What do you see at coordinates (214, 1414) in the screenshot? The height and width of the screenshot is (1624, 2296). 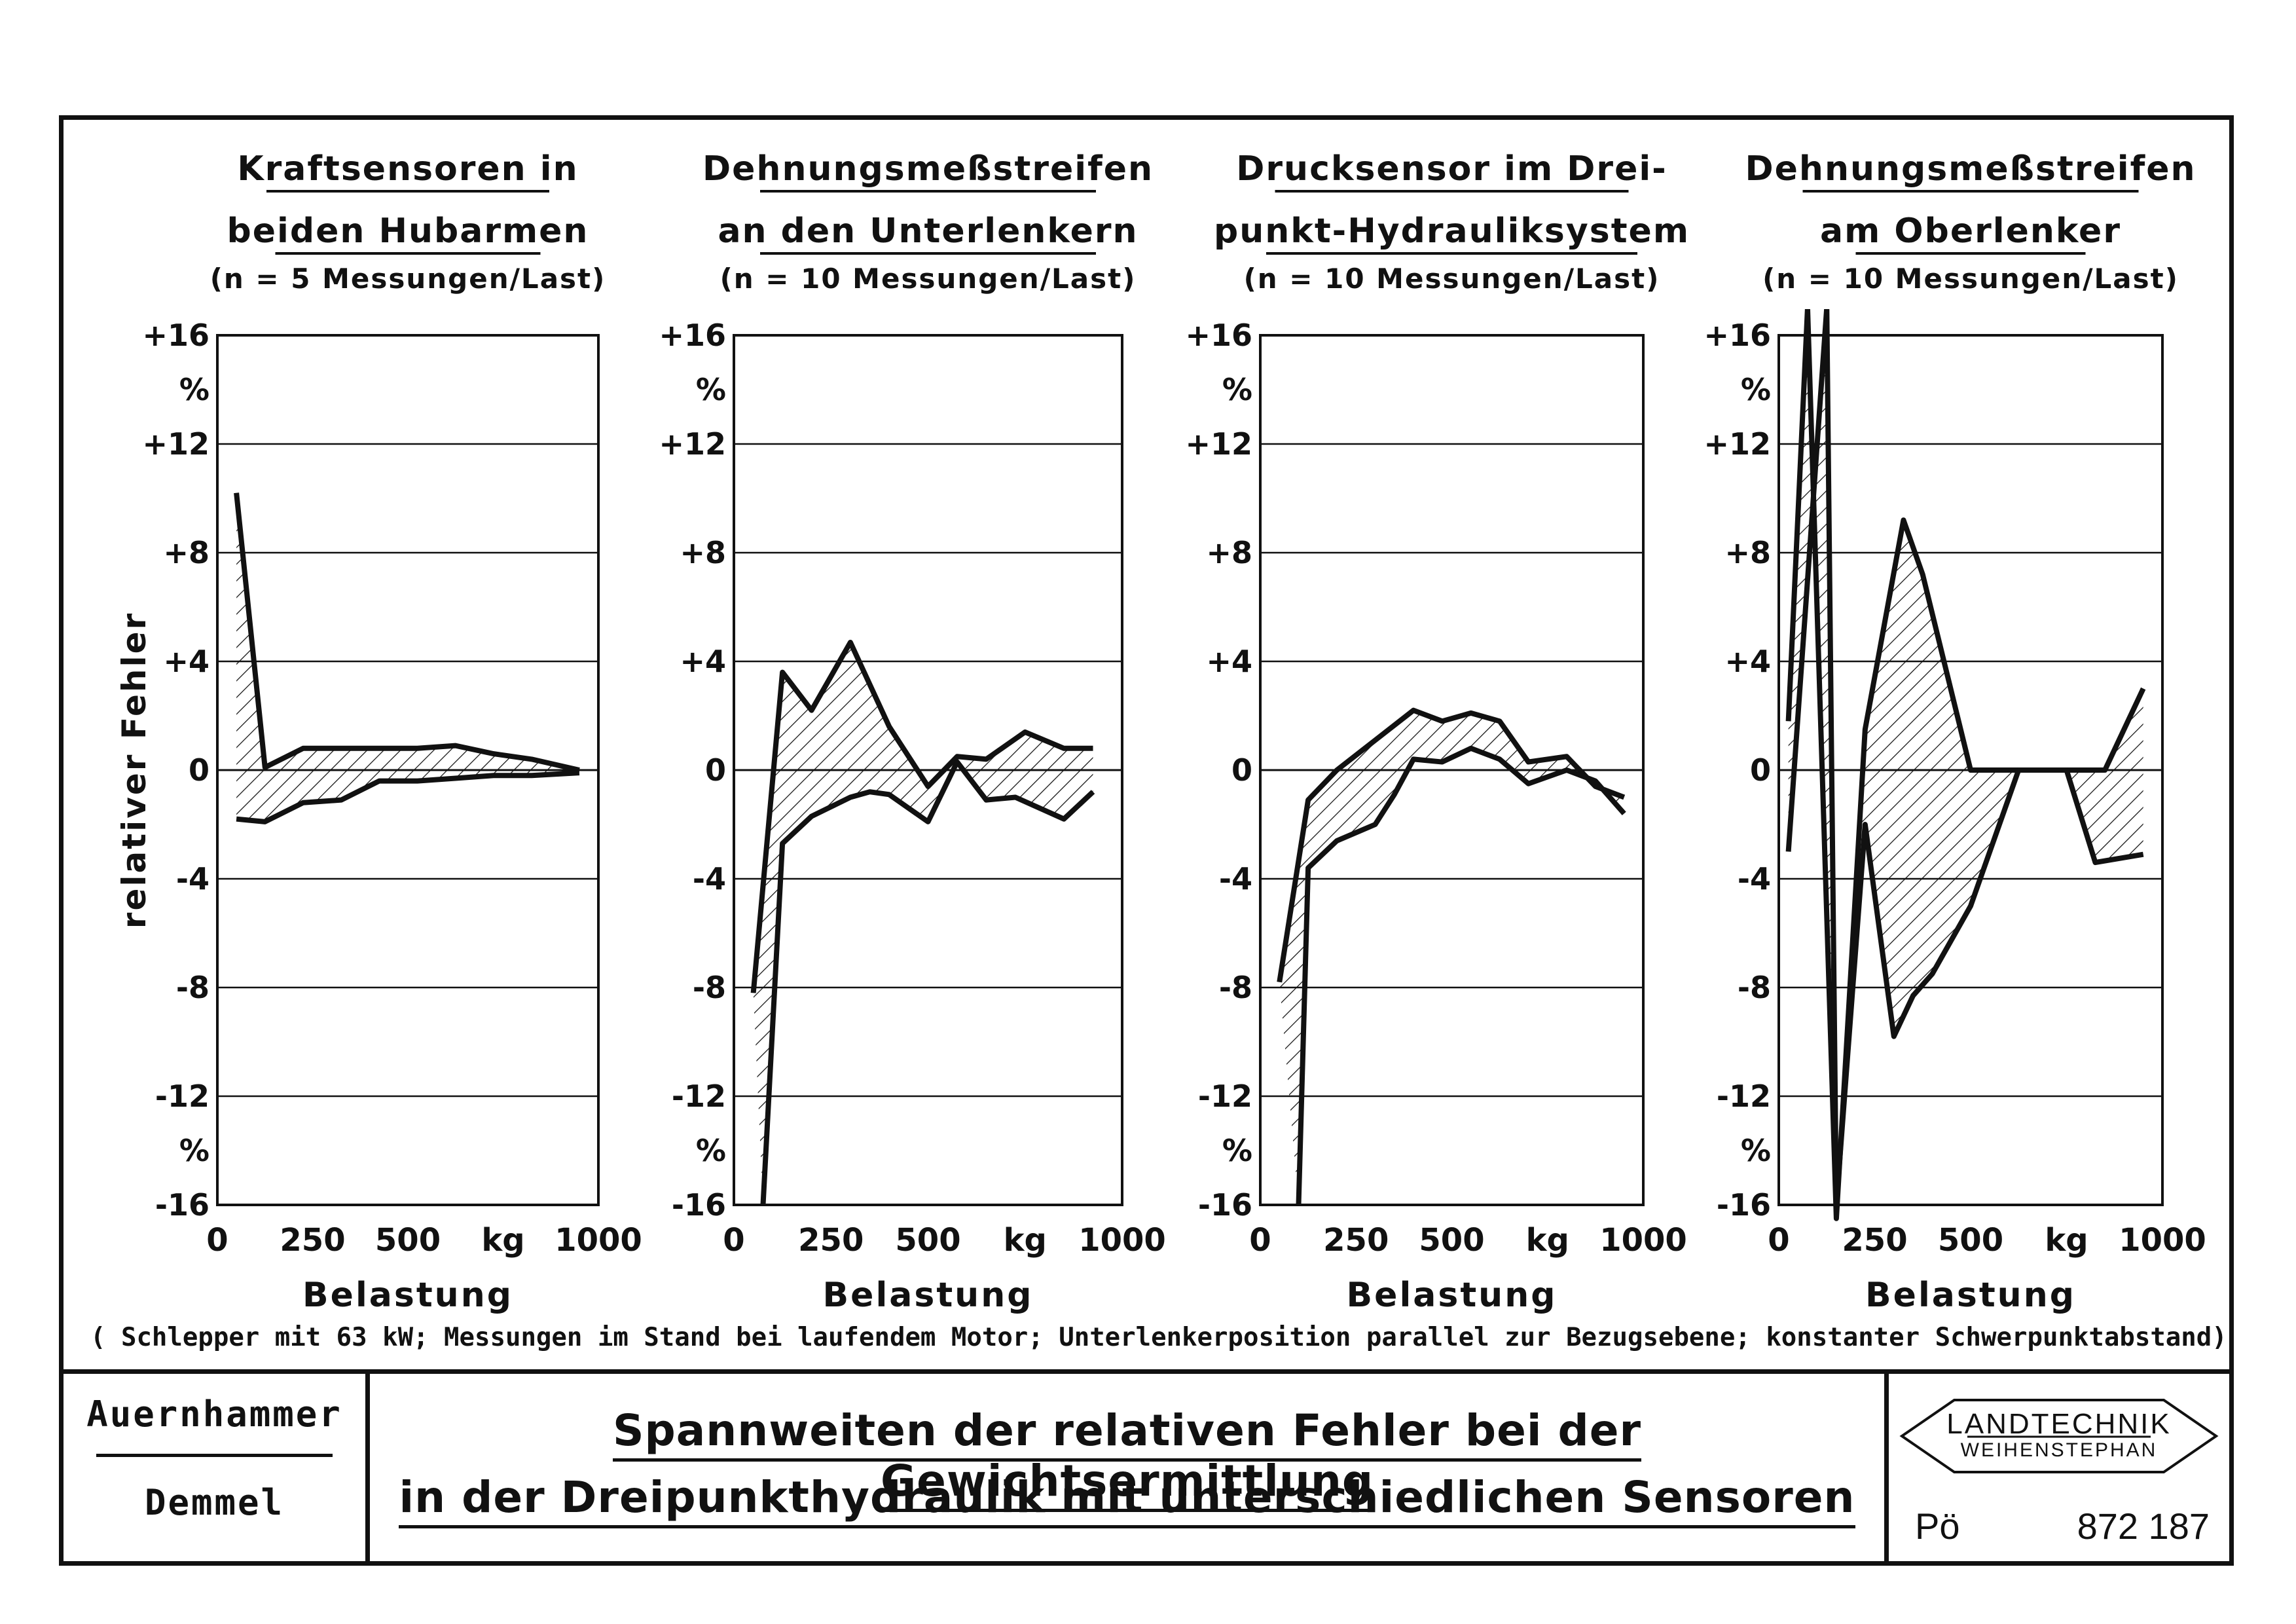 I see `author-1: Auernhammer` at bounding box center [214, 1414].